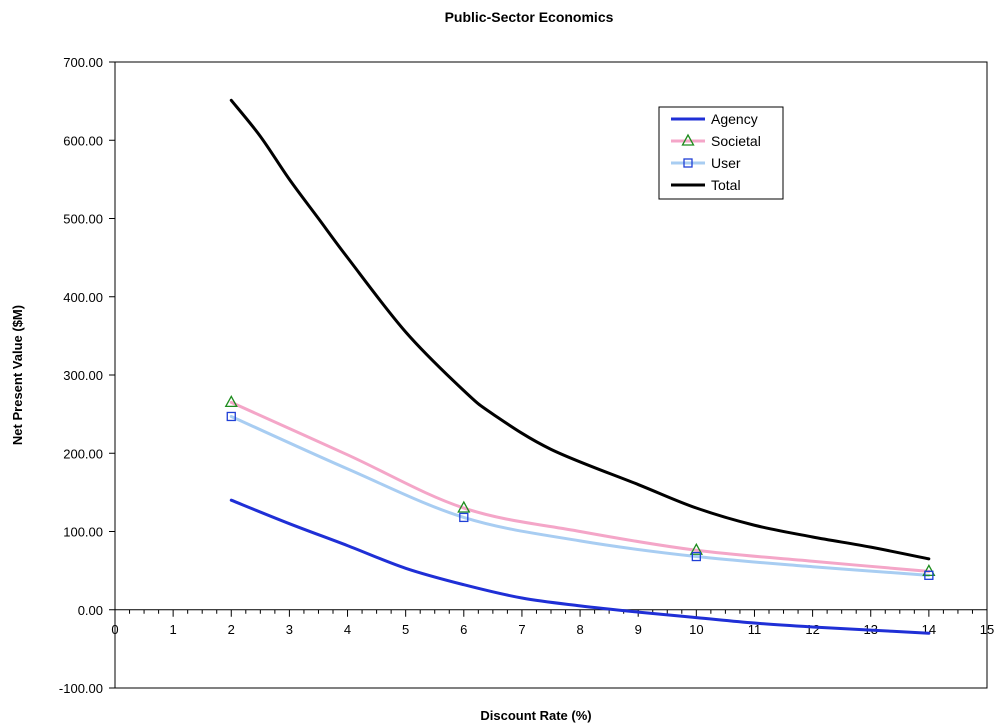 The image size is (997, 725). Describe the element at coordinates (529, 17) in the screenshot. I see `chart-title: Public-Sector Economics` at that location.